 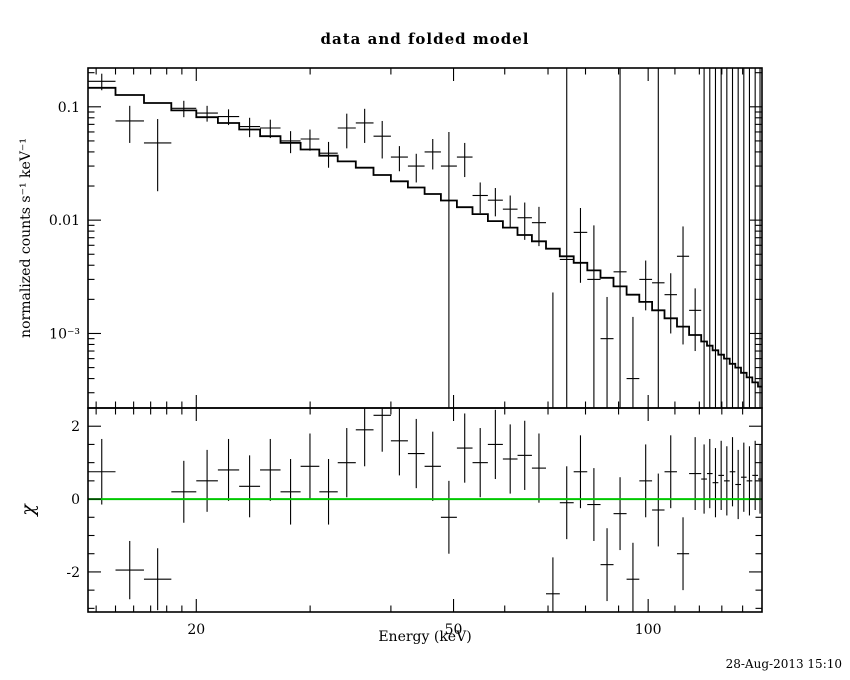 What do you see at coordinates (69, 108) in the screenshot?
I see `svg-text: 0.1` at bounding box center [69, 108].